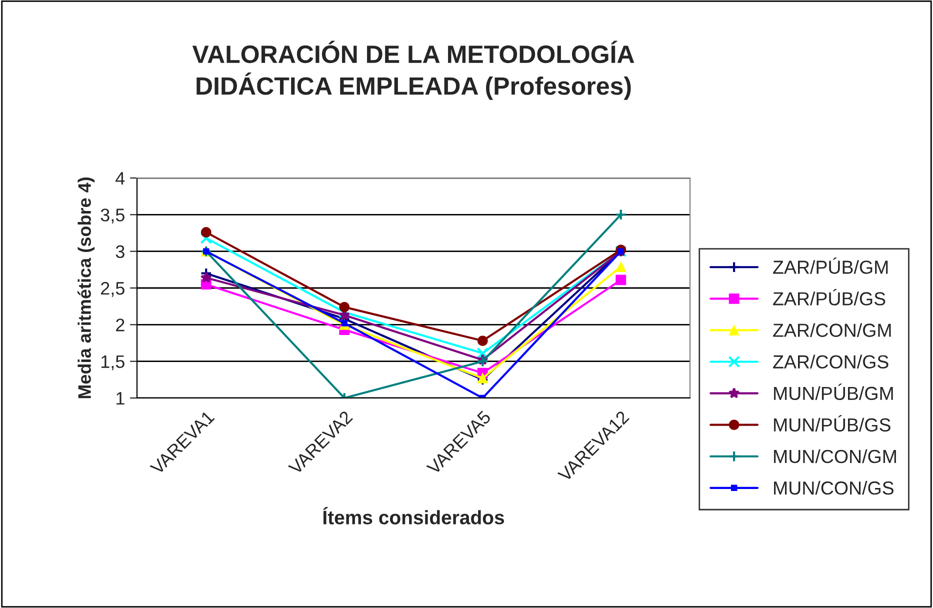 The image size is (933, 608). Describe the element at coordinates (120, 325) in the screenshot. I see `y-tick-label: 2` at that location.